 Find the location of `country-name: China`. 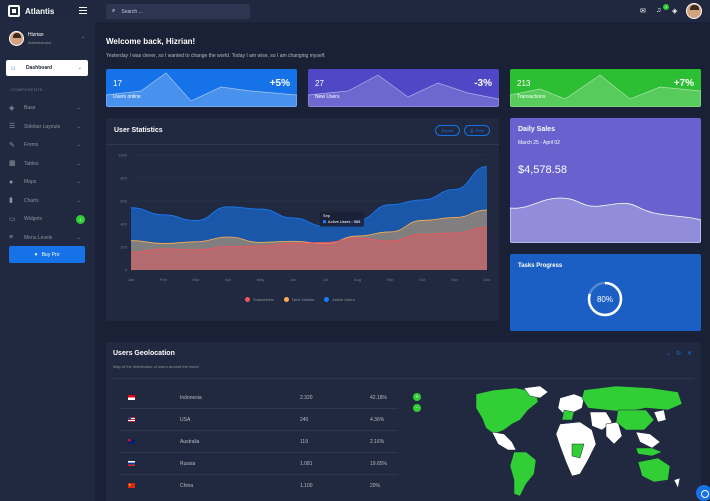

country-name: China is located at coordinates (187, 486).